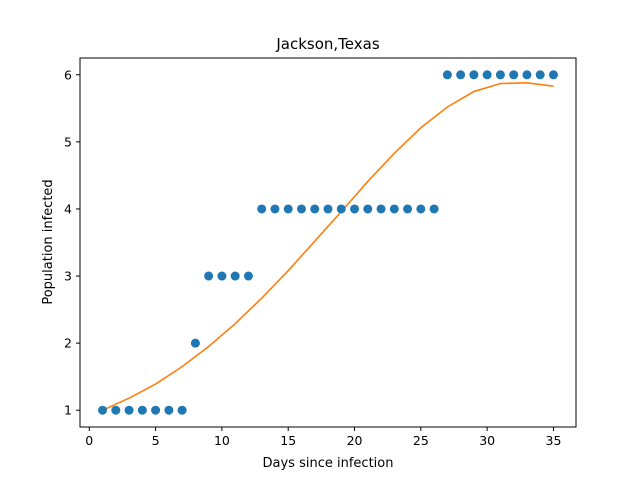  What do you see at coordinates (327, 44) in the screenshot?
I see `chart-title: Jackson,Texas` at bounding box center [327, 44].